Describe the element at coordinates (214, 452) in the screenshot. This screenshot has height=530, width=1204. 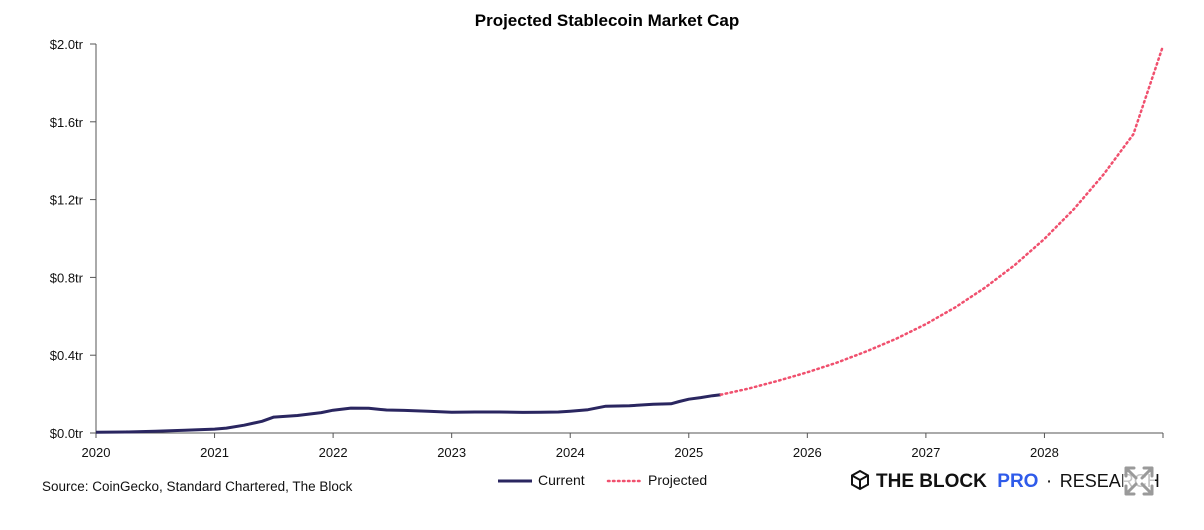
I see `x-tick-label: 2021` at that location.